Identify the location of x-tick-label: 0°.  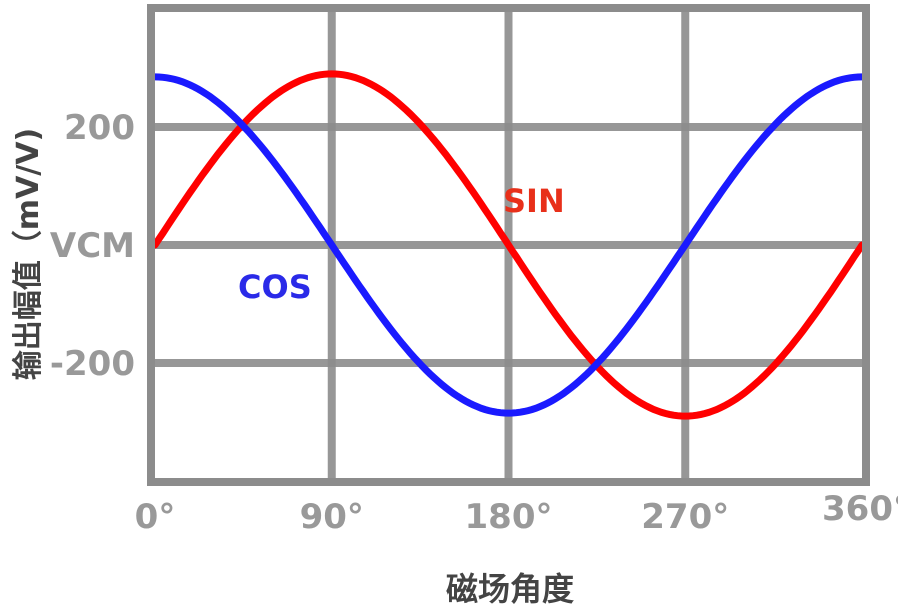
(155, 517).